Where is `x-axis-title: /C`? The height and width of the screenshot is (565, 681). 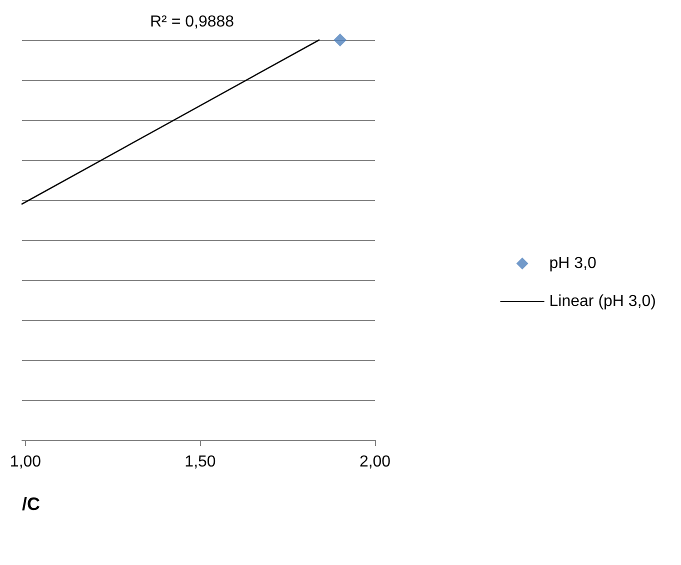
x-axis-title: /C is located at coordinates (31, 504).